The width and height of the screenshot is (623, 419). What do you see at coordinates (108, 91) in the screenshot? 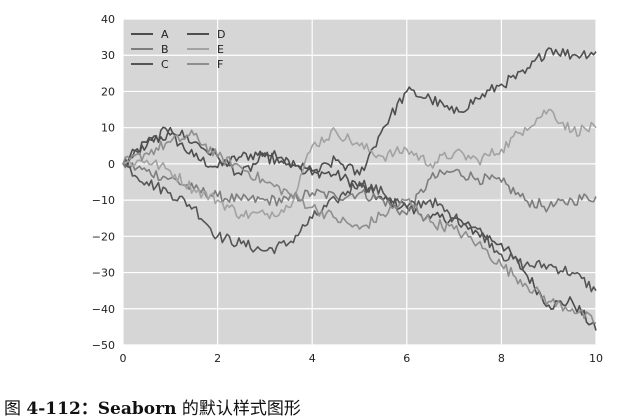
I see `y-tick-label: 20` at bounding box center [108, 91].